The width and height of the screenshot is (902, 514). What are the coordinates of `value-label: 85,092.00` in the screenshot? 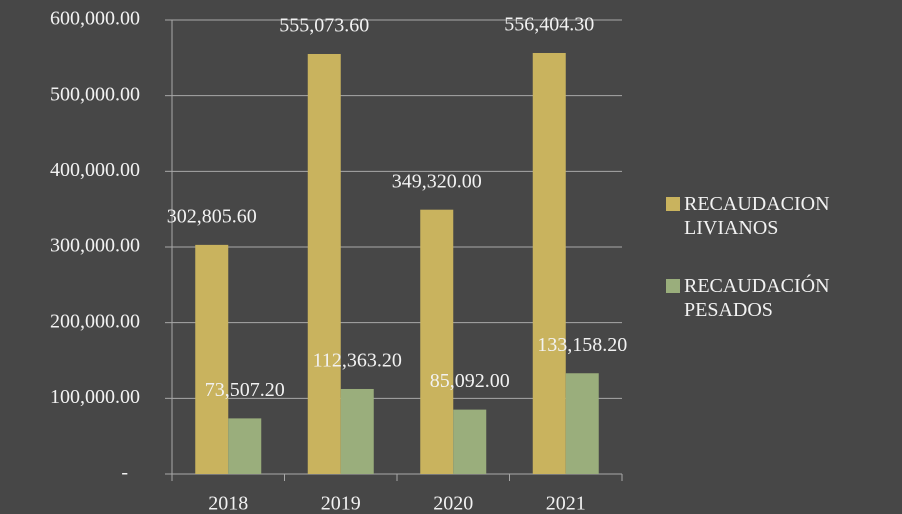 It's located at (470, 381).